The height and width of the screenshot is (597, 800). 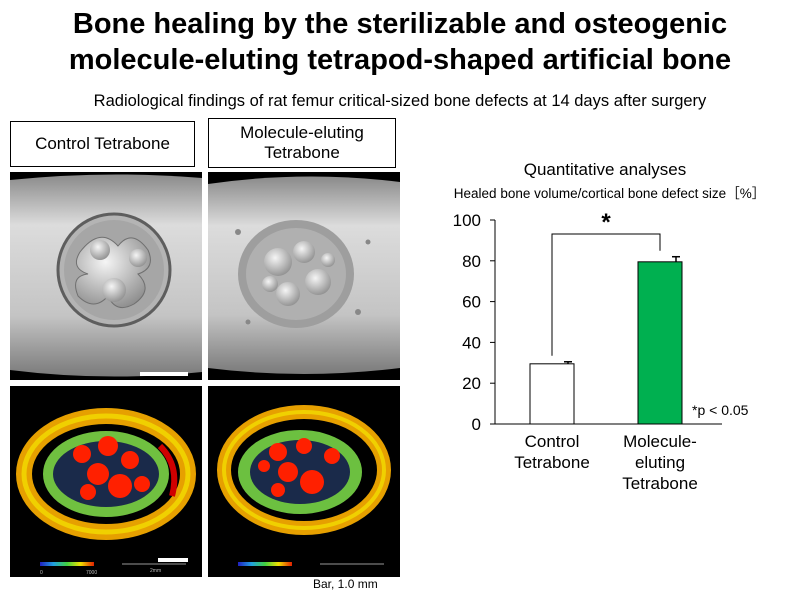 I want to click on molecule-label-line-1: Molecule-eluting, so click(x=302, y=132).